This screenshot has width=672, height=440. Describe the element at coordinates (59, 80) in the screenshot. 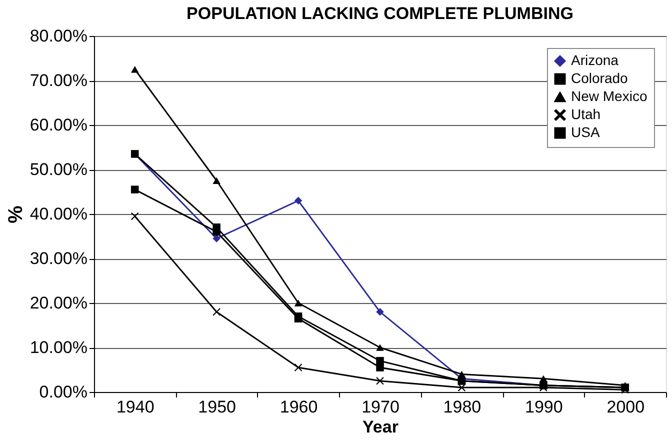

I see `y-tick-label: 70.00%` at that location.